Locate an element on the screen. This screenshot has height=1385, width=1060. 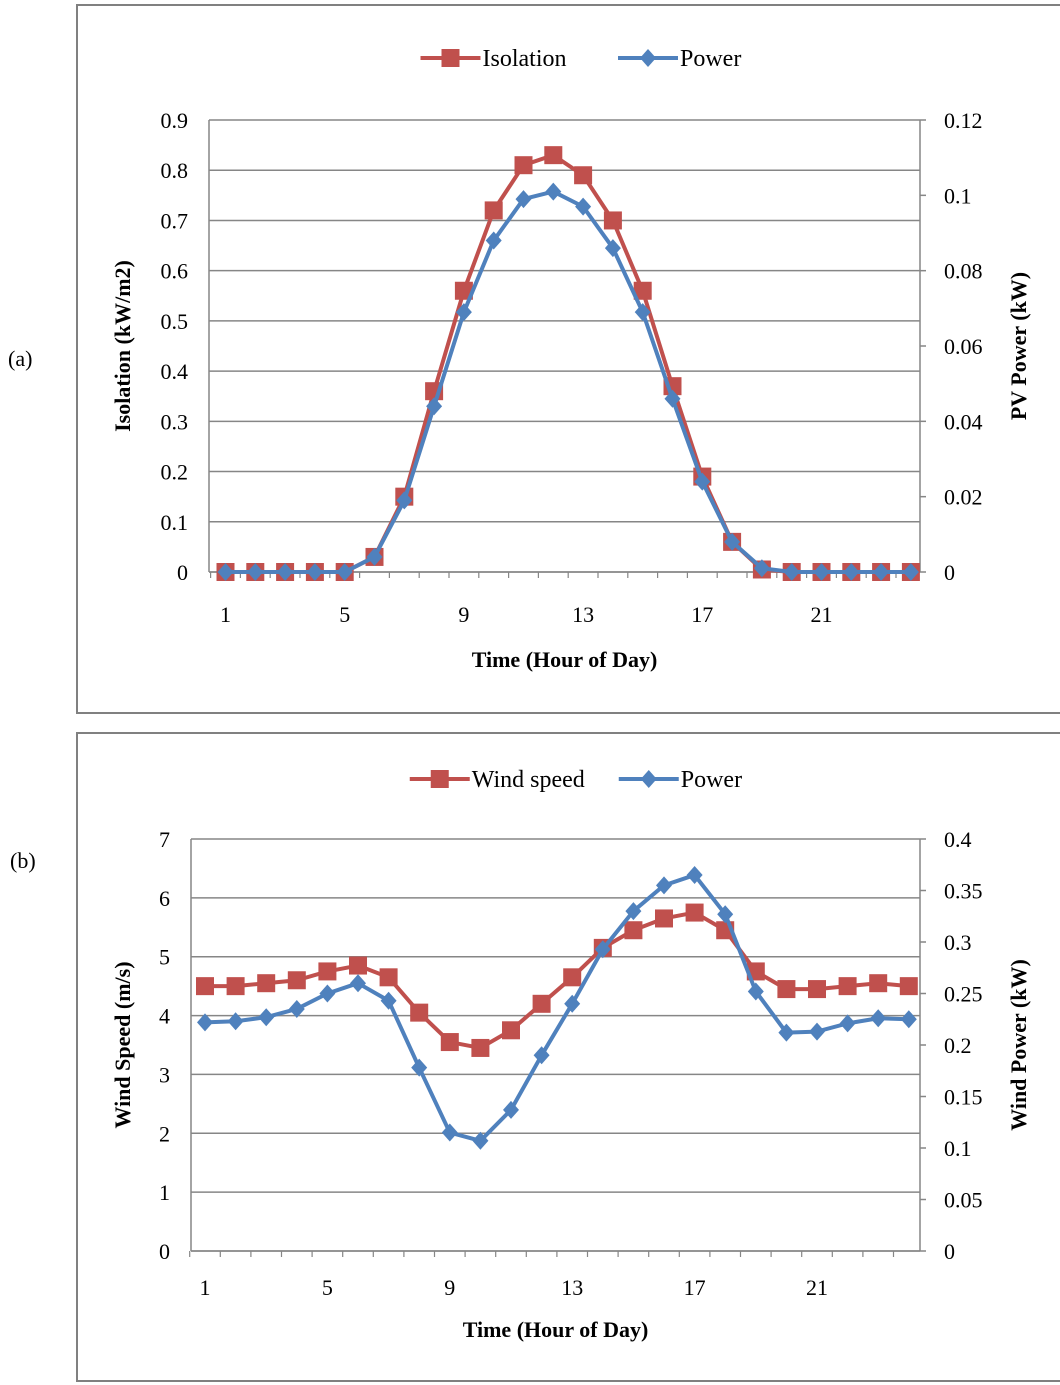
chart-b-ytick-left: 5 is located at coordinates (164, 957).